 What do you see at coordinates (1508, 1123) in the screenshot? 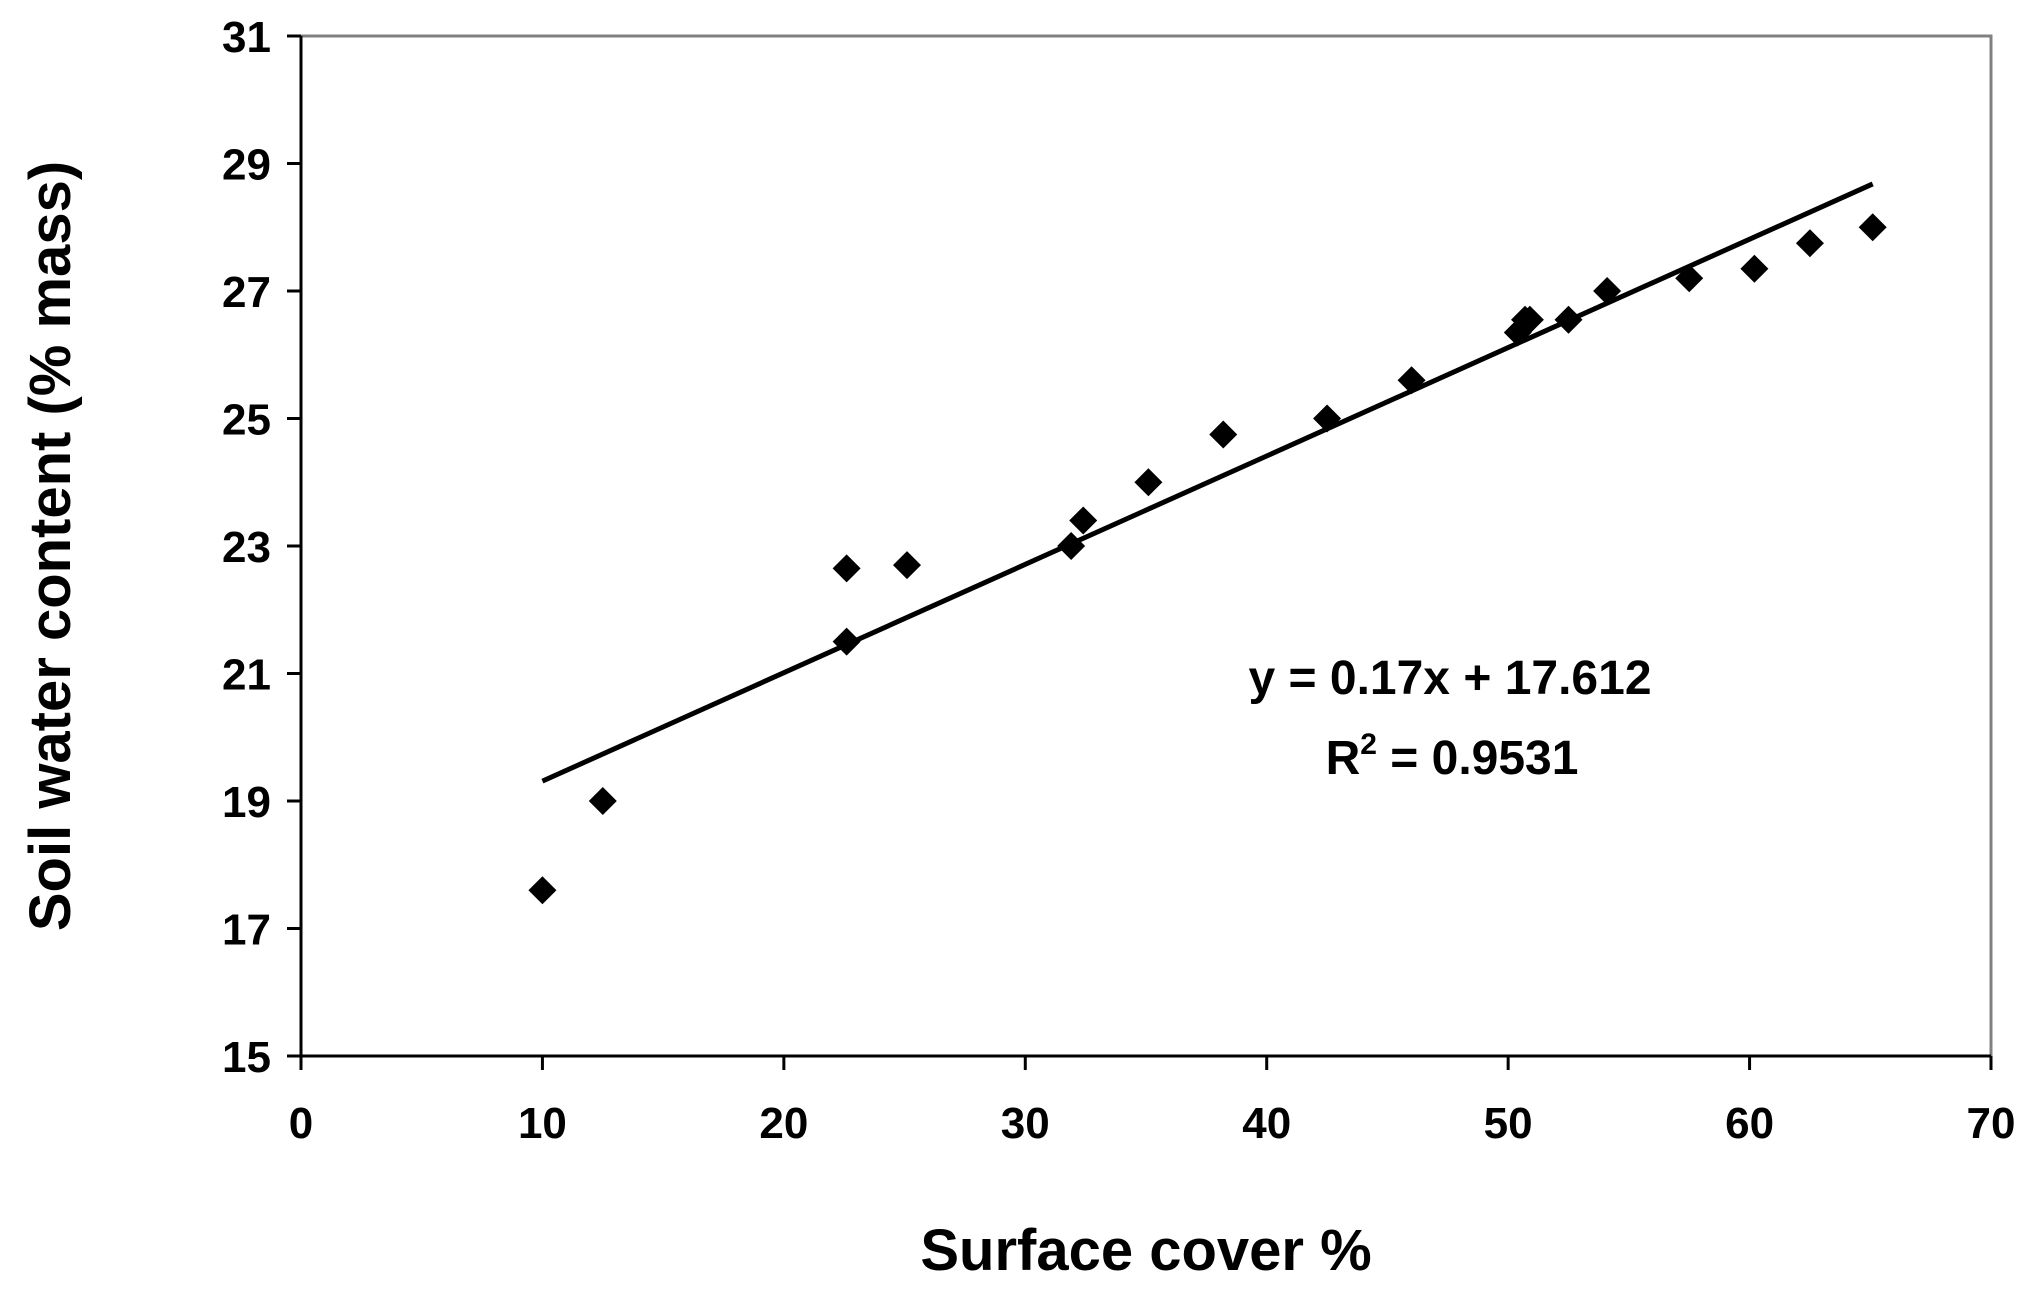
I see `x-tick-label: 50` at bounding box center [1508, 1123].